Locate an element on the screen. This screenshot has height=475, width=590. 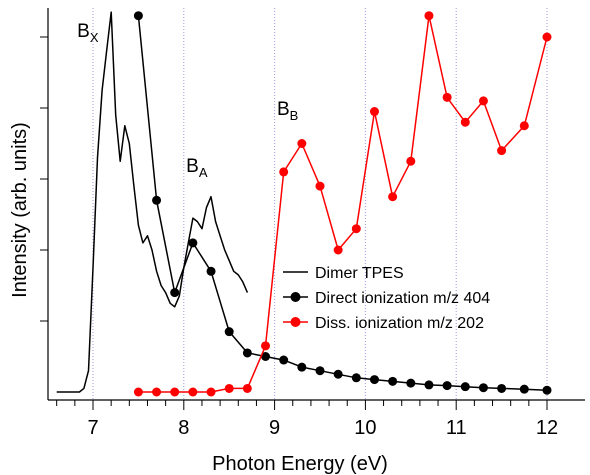
y-axis-title: Intensity (arb. units) is located at coordinates (20, 210).